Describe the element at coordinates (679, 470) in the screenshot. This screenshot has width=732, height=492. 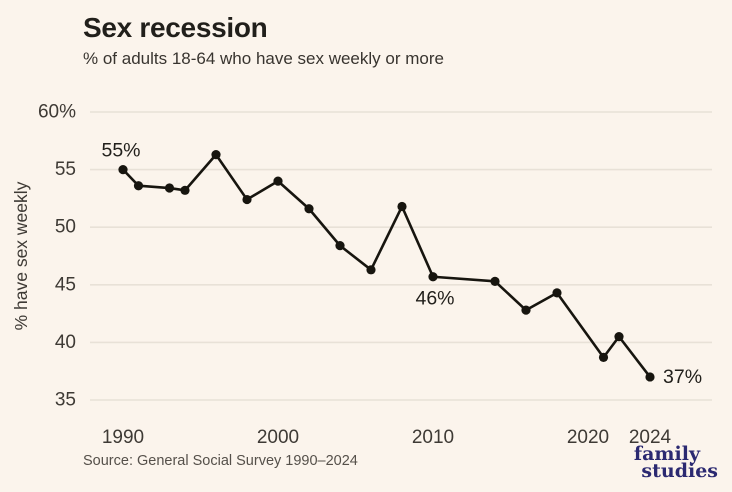
I see `logo-line2: studies` at that location.